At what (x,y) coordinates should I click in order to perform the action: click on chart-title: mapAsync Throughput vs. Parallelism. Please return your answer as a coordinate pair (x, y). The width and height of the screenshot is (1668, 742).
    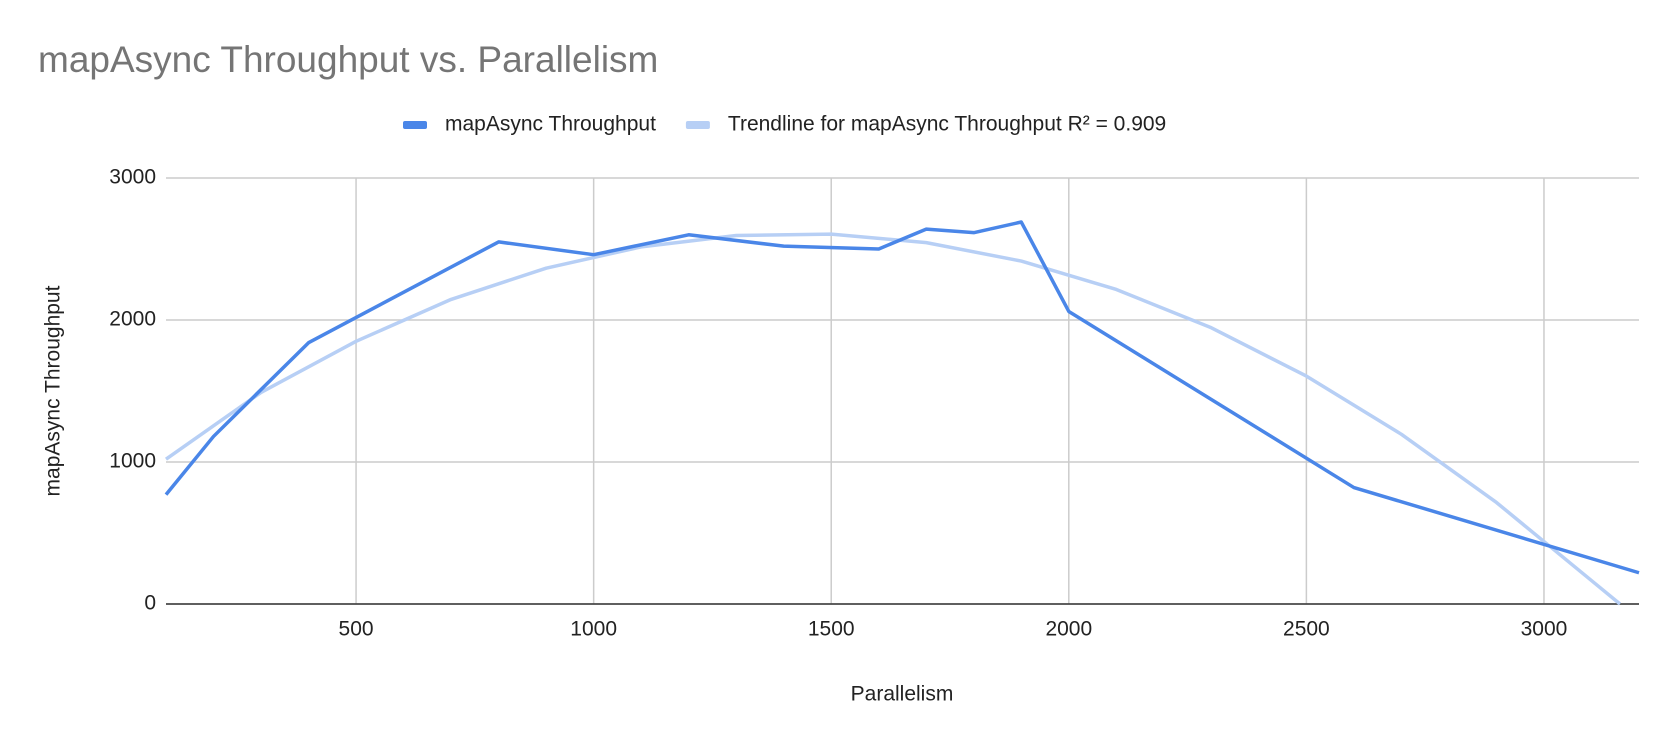
    Looking at the image, I should click on (348, 59).